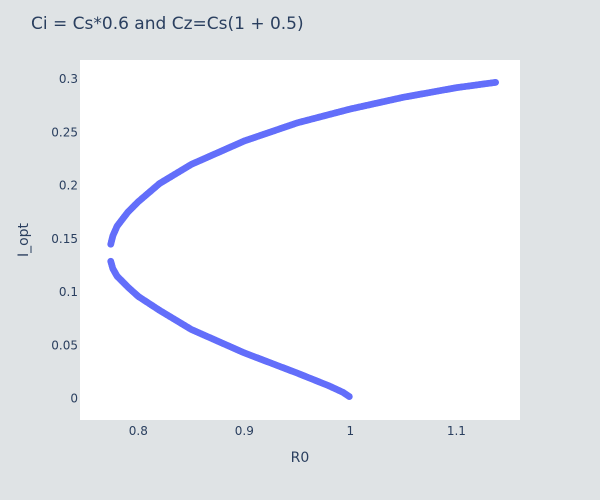  Describe the element at coordinates (68, 79) in the screenshot. I see `y-tick-label: 0.3` at that location.